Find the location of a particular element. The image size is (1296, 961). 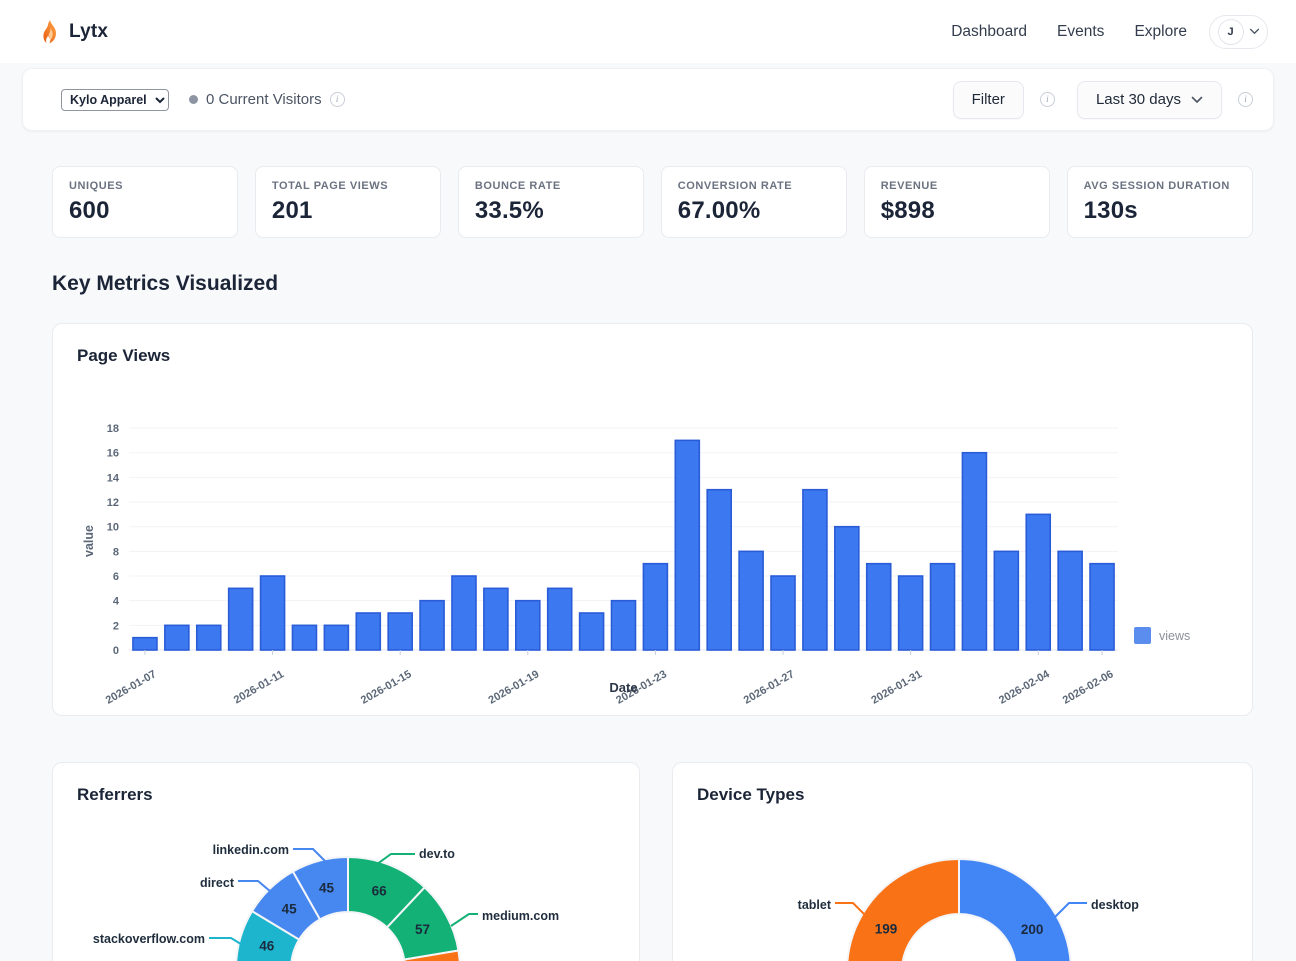

y-axis-tick-label: 10 is located at coordinates (113, 528).